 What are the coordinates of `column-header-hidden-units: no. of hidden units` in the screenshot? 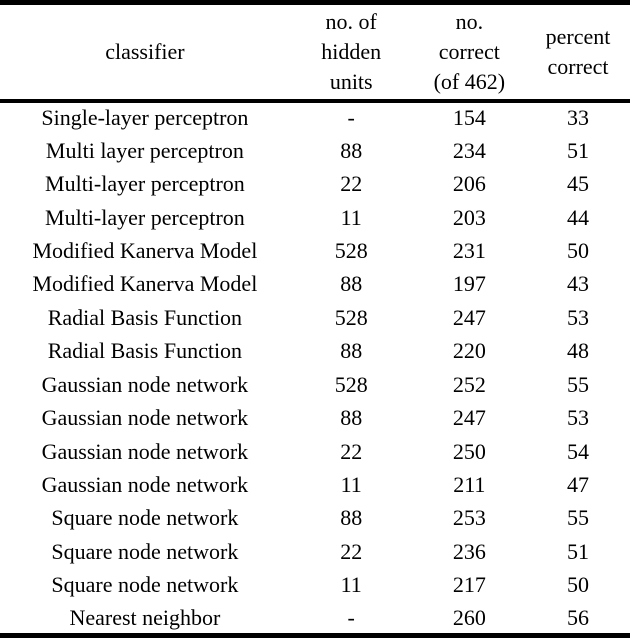 It's located at (351, 51).